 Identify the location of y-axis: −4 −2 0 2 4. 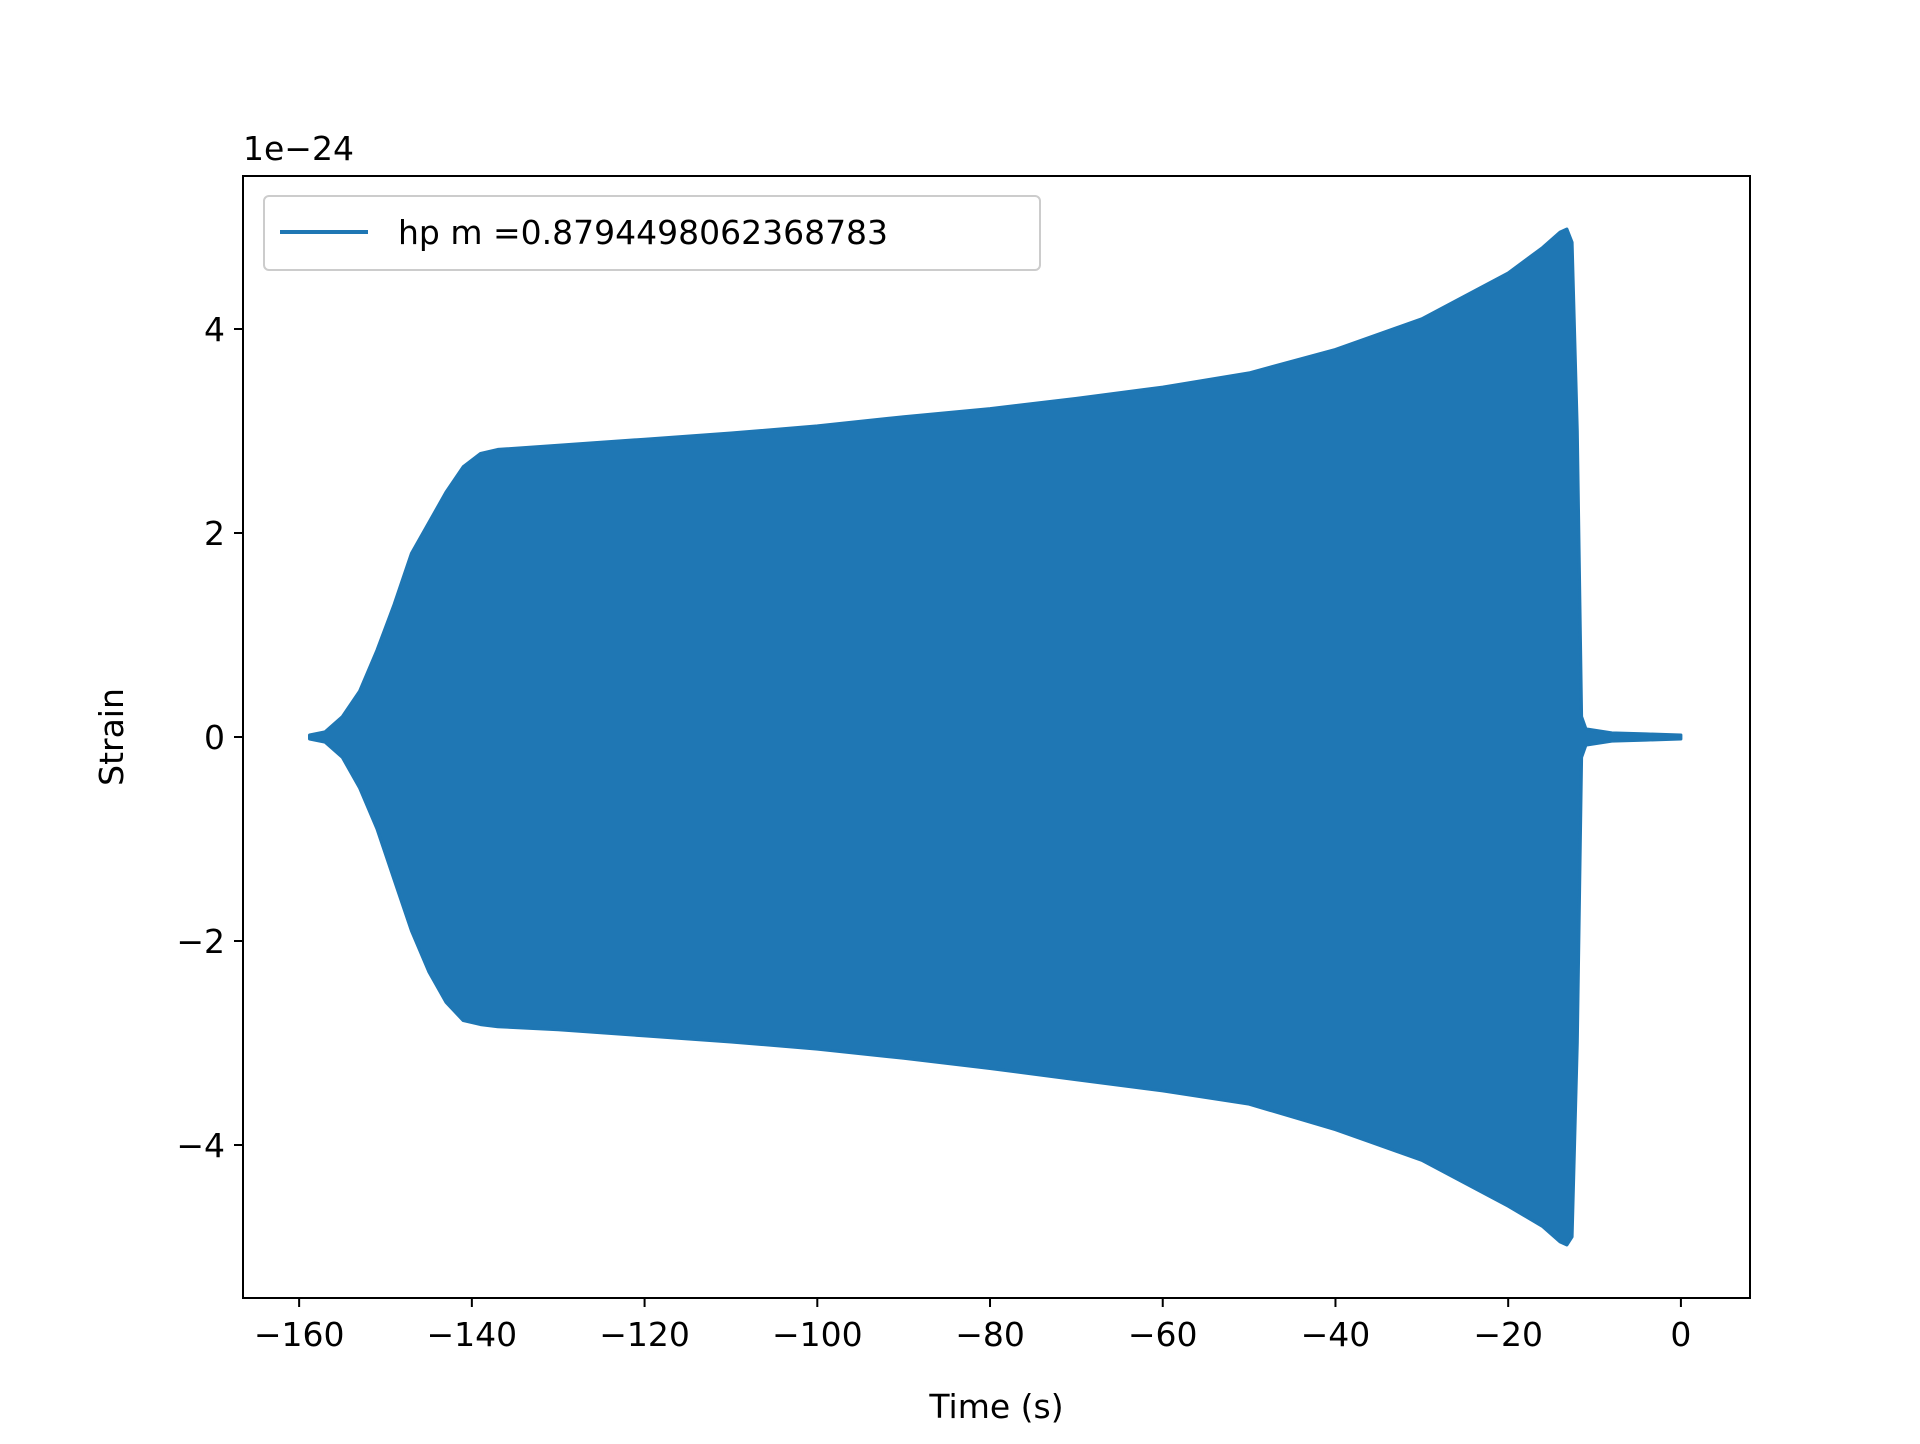
(209, 737).